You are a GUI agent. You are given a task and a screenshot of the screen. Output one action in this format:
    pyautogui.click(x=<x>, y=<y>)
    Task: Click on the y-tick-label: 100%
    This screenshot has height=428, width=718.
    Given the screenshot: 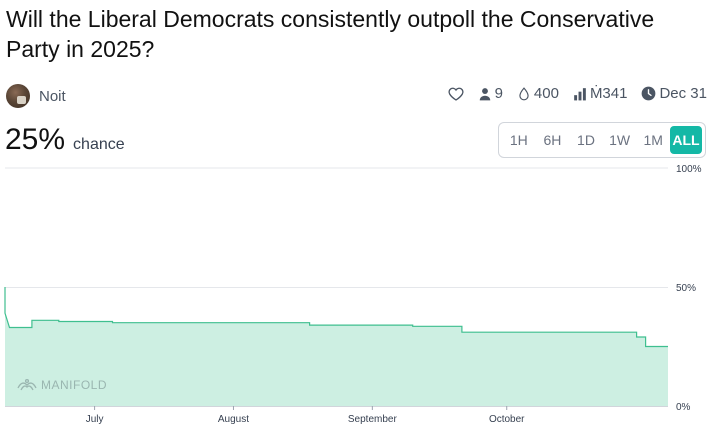 What is the action you would take?
    pyautogui.click(x=689, y=169)
    